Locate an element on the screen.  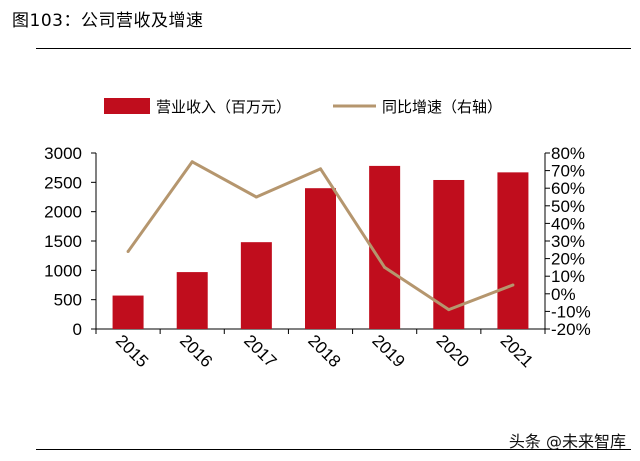
bar-2021 is located at coordinates (513, 250).